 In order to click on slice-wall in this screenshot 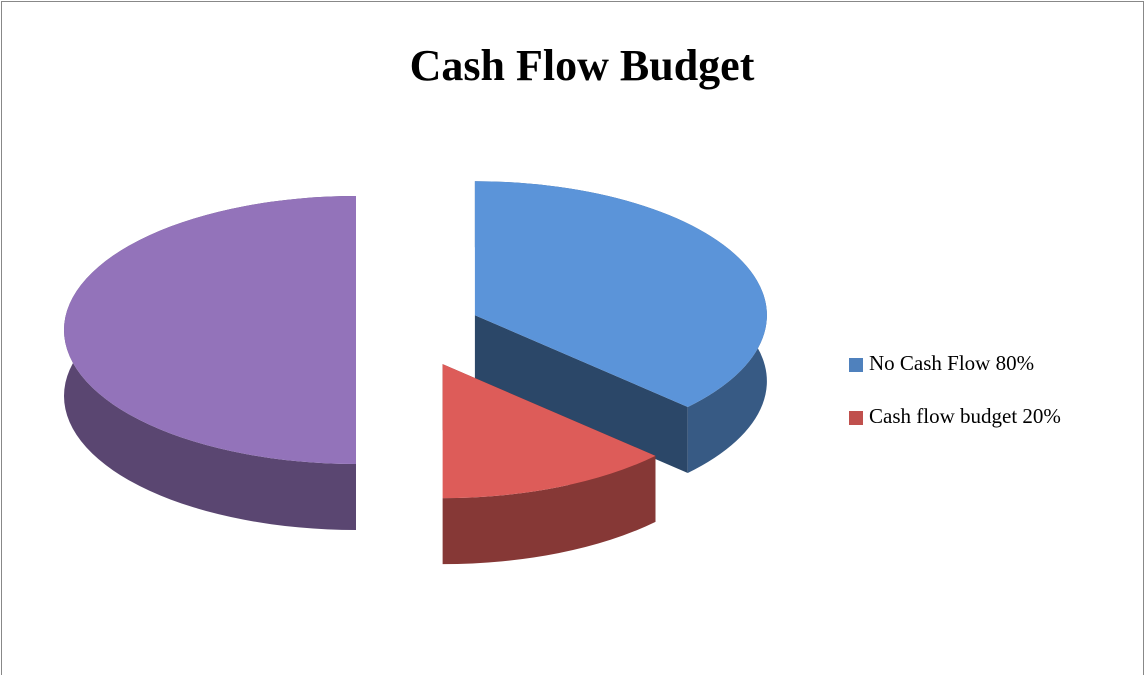, I will do `click(549, 510)`.